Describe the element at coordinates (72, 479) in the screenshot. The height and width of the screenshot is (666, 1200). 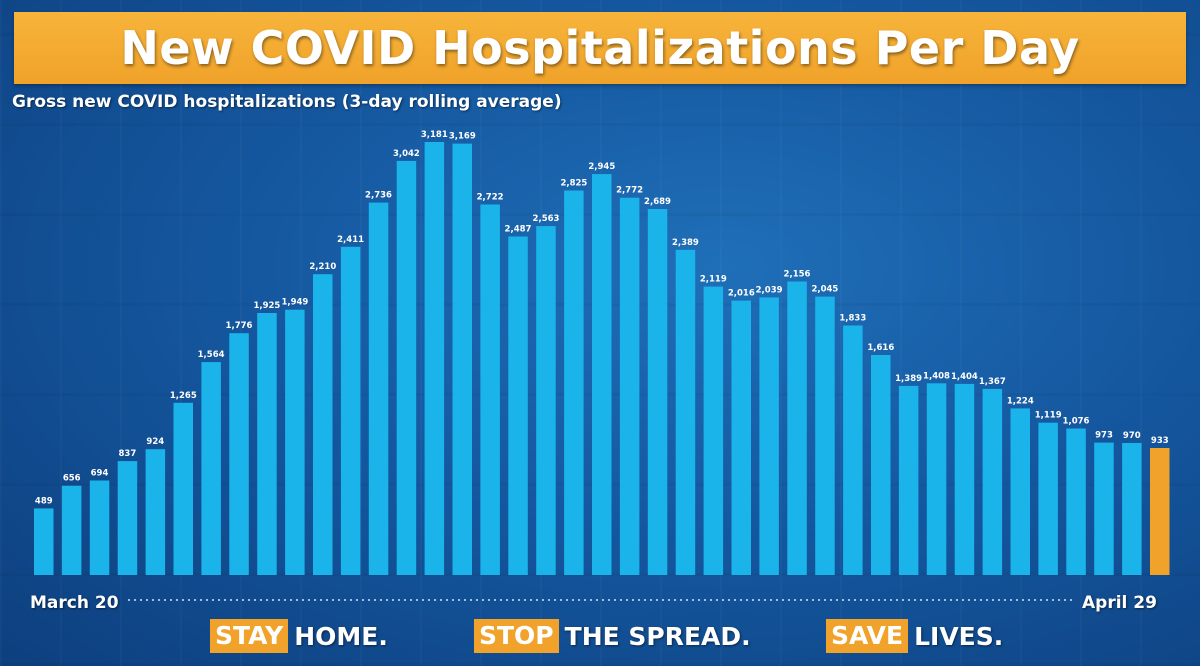
I see `bar-value-label: 656` at that location.